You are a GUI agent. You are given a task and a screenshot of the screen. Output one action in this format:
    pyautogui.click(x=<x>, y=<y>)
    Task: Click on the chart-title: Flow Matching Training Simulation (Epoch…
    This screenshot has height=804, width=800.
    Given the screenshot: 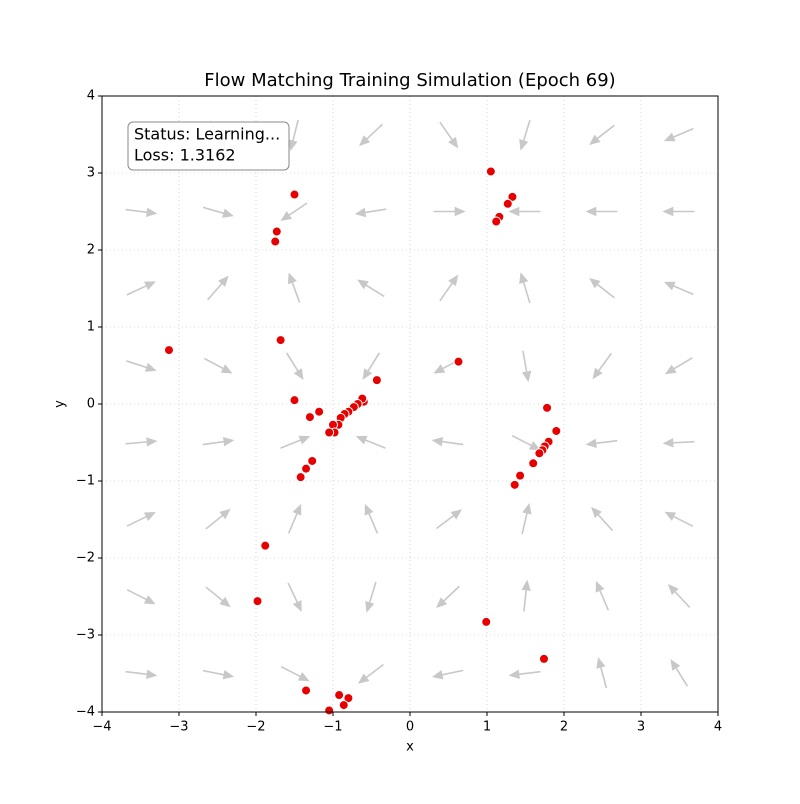 What is the action you would take?
    pyautogui.click(x=409, y=80)
    